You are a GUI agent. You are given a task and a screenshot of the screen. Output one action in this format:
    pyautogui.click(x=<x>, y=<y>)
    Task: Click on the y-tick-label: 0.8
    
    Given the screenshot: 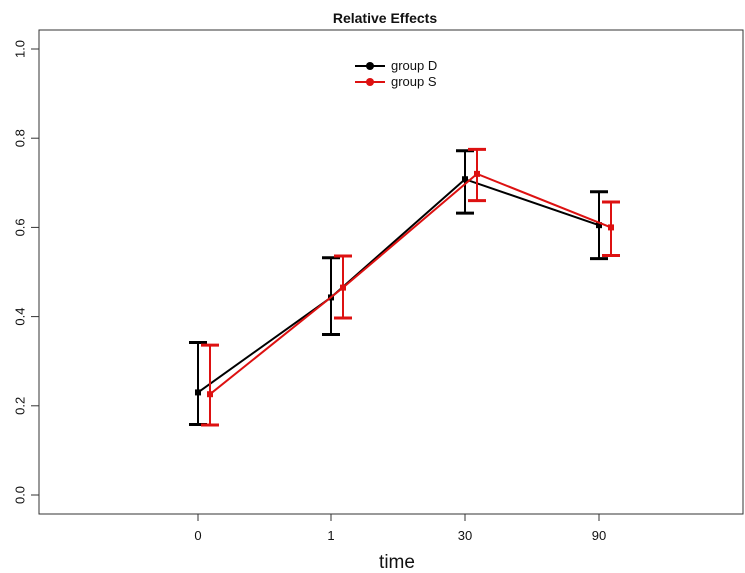 What is the action you would take?
    pyautogui.click(x=19, y=138)
    